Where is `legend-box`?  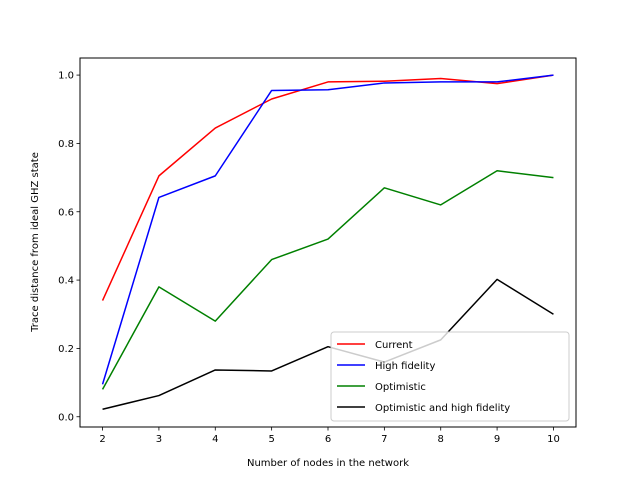 legend-box is located at coordinates (450, 376).